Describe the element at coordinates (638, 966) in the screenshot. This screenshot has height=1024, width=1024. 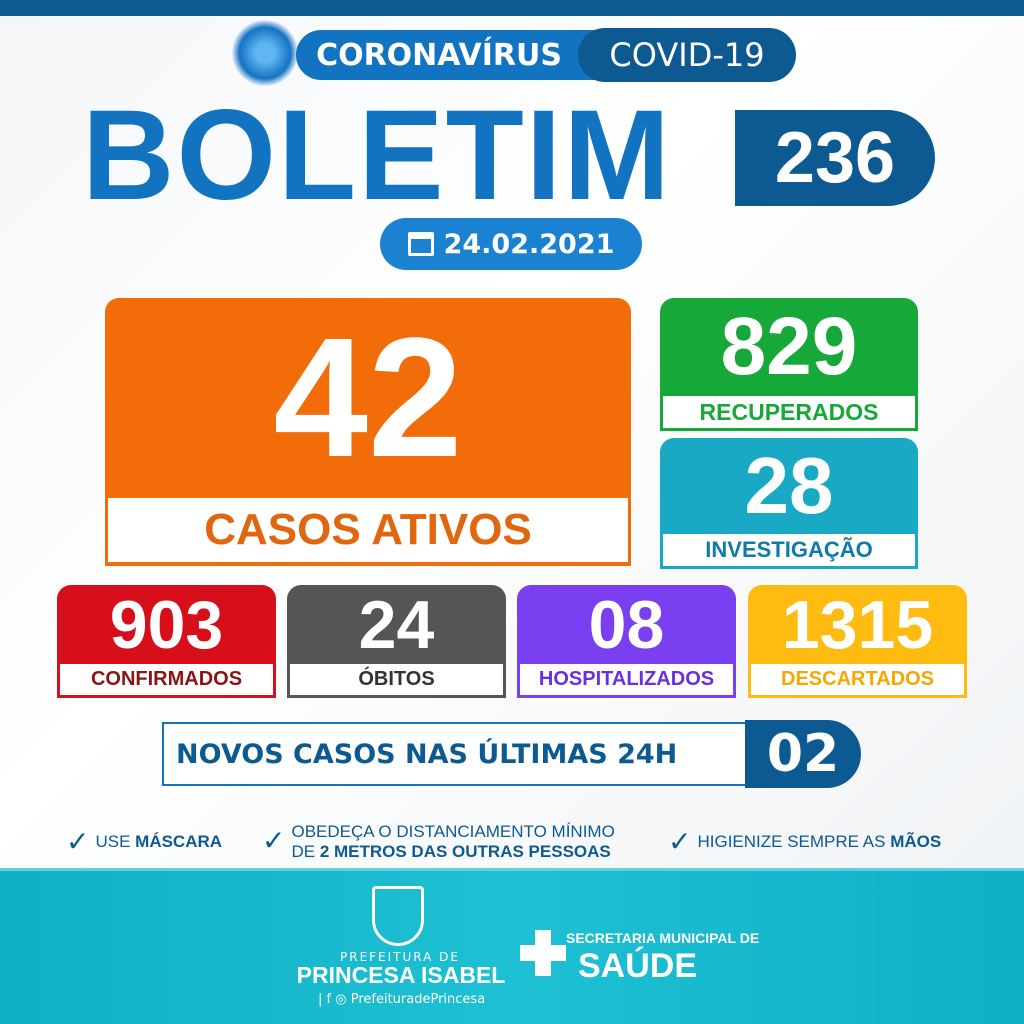
I see `secretaria-line2: SAÚDE` at that location.